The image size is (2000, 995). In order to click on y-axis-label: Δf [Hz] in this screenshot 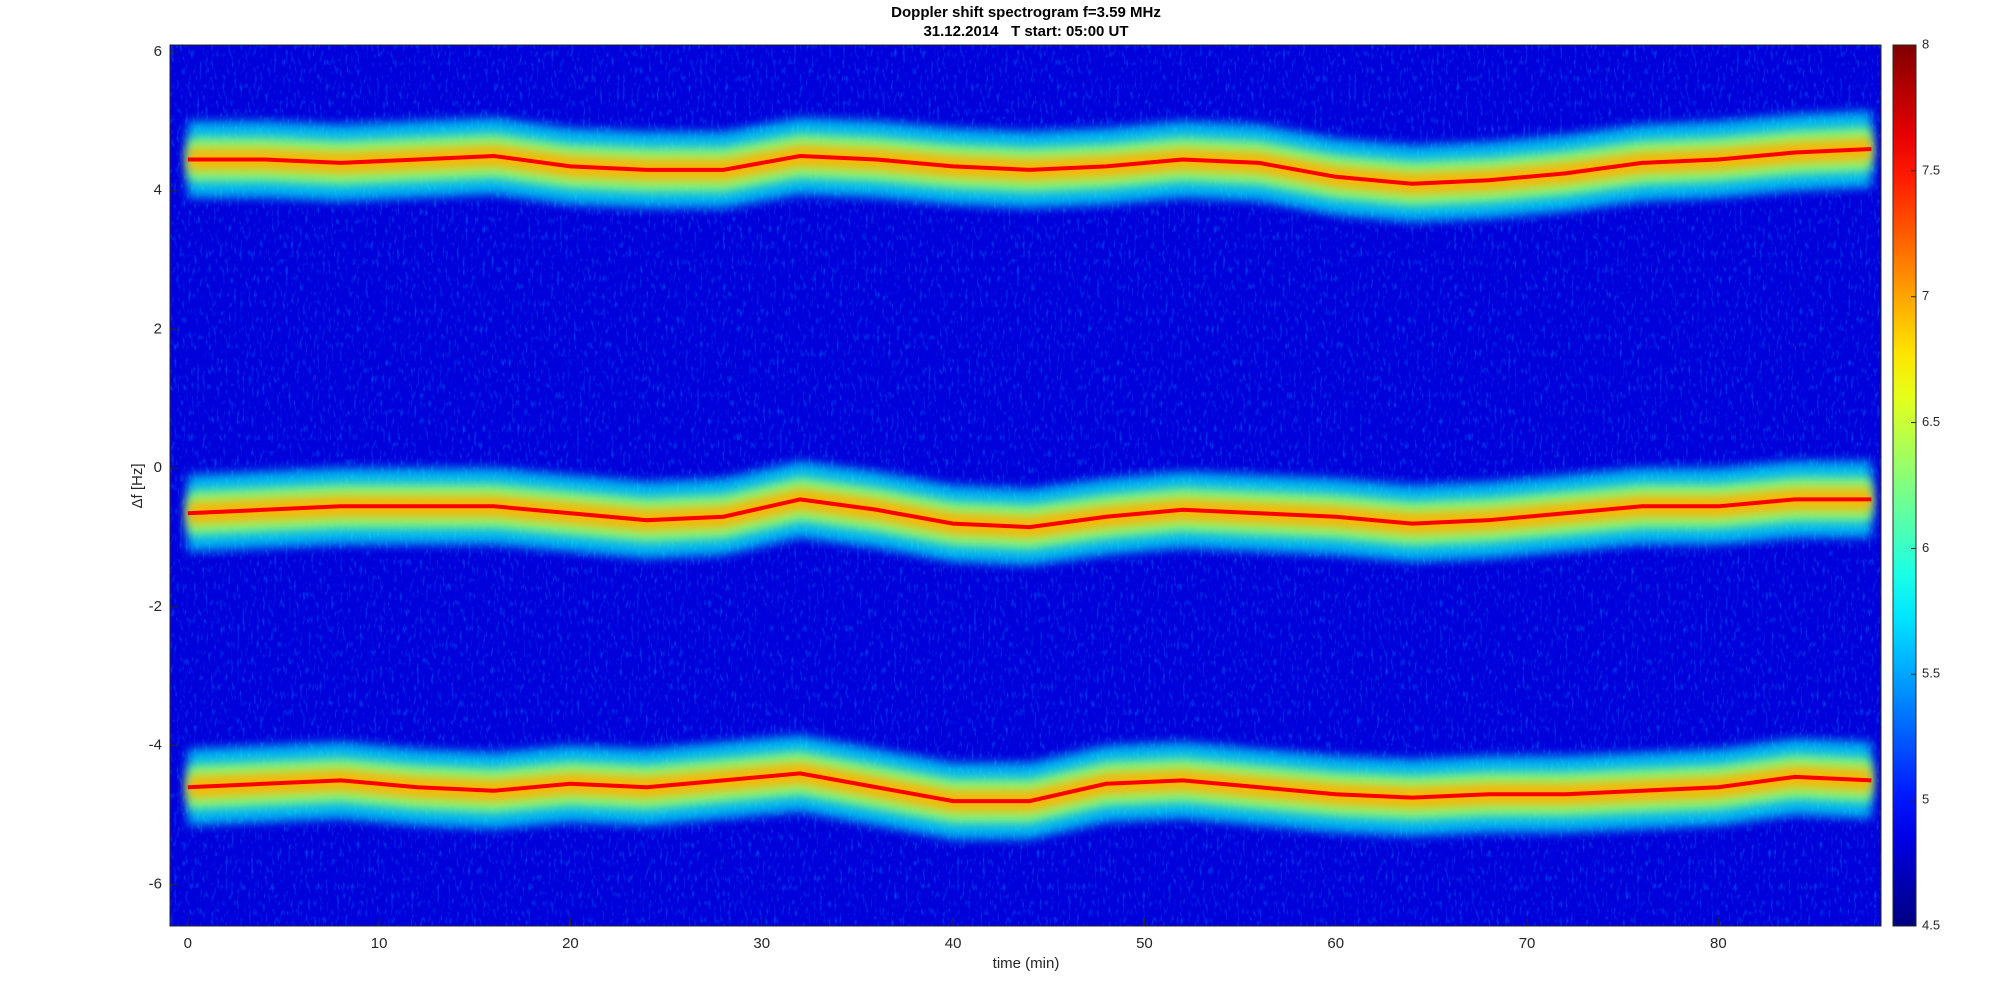, I will do `click(137, 485)`.